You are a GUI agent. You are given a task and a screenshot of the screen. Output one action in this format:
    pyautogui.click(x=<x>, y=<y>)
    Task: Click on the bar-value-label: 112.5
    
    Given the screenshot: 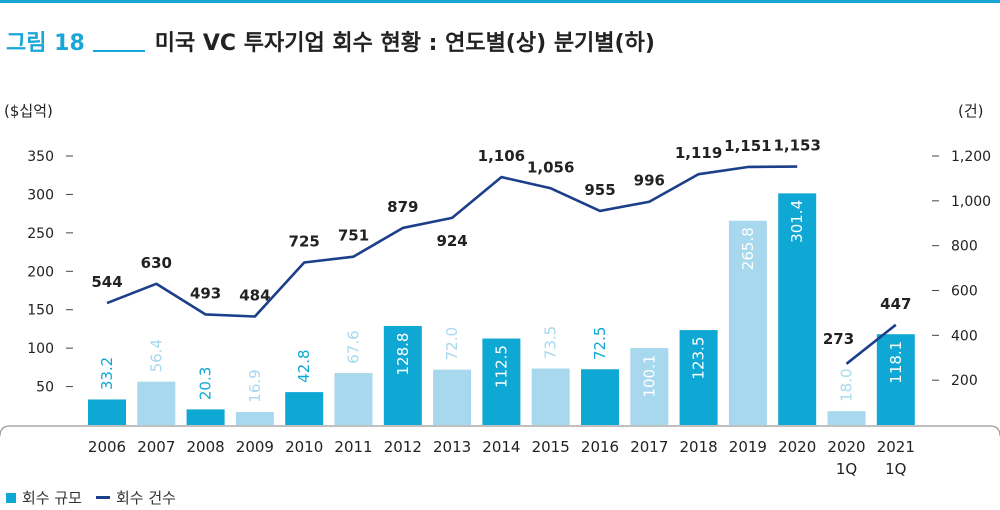 What is the action you would take?
    pyautogui.click(x=501, y=366)
    